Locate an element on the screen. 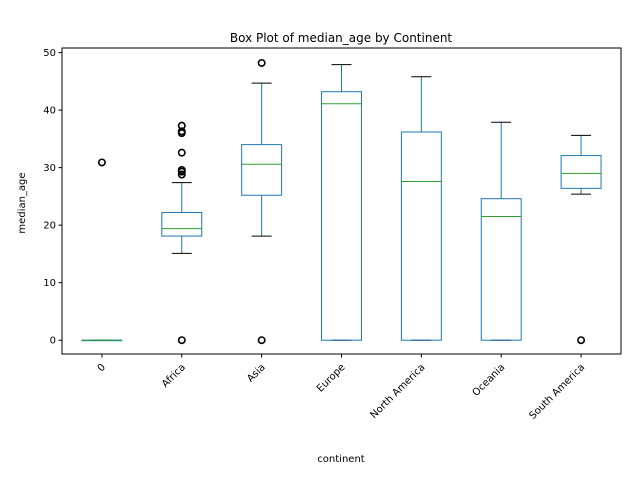  x-axis-title: continent is located at coordinates (340, 459).